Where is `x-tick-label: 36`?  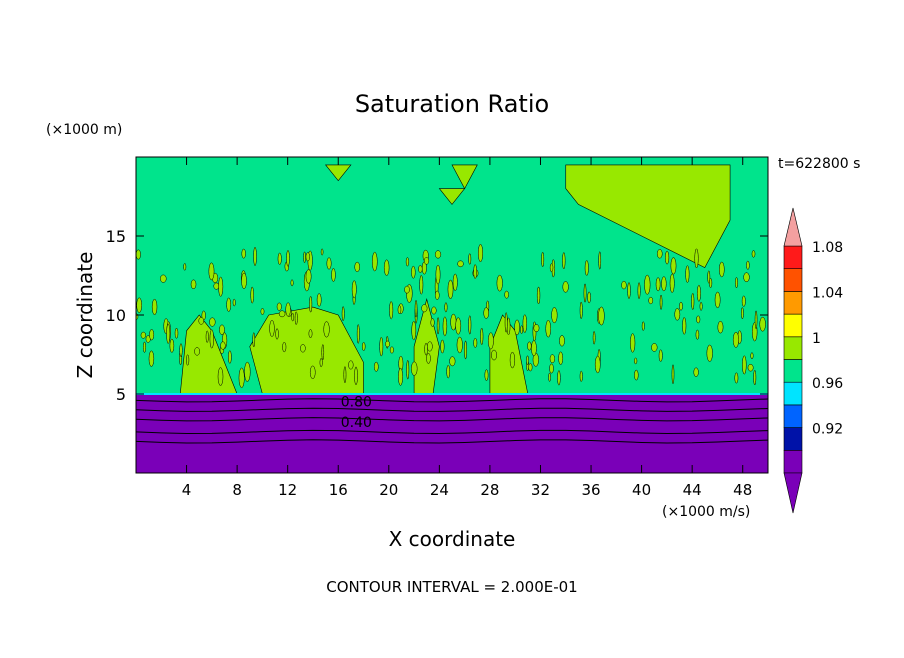 x-tick-label: 36 is located at coordinates (590, 490).